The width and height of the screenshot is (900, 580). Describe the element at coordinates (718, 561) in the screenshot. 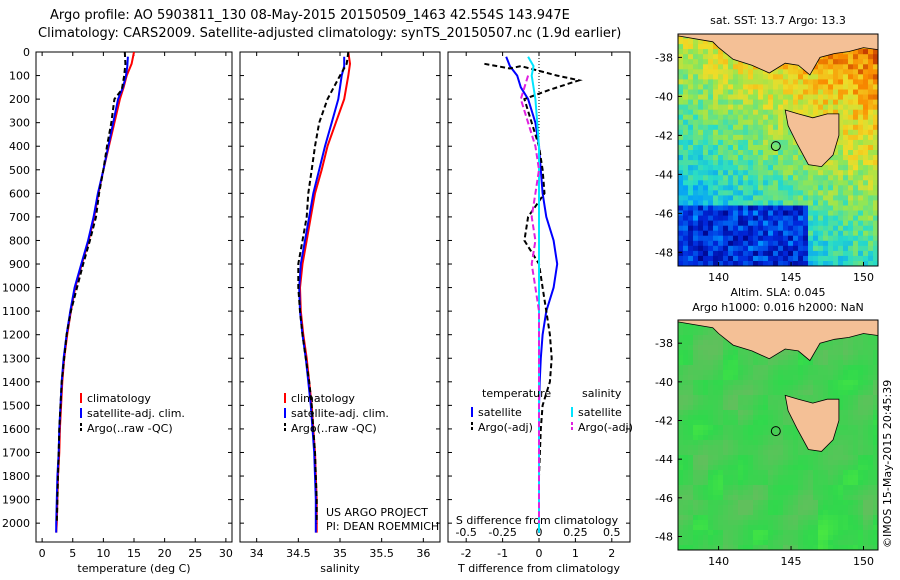

I see `map-x-tick-label: 140` at that location.